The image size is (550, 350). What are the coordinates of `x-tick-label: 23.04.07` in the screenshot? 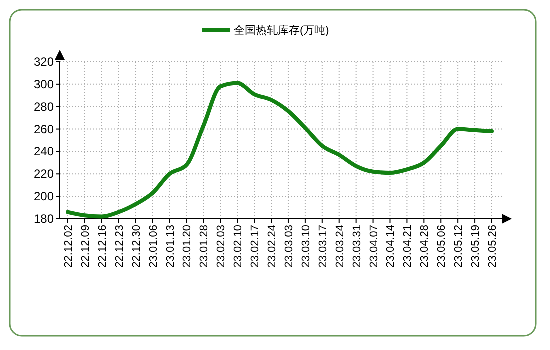 It's located at (374, 246).